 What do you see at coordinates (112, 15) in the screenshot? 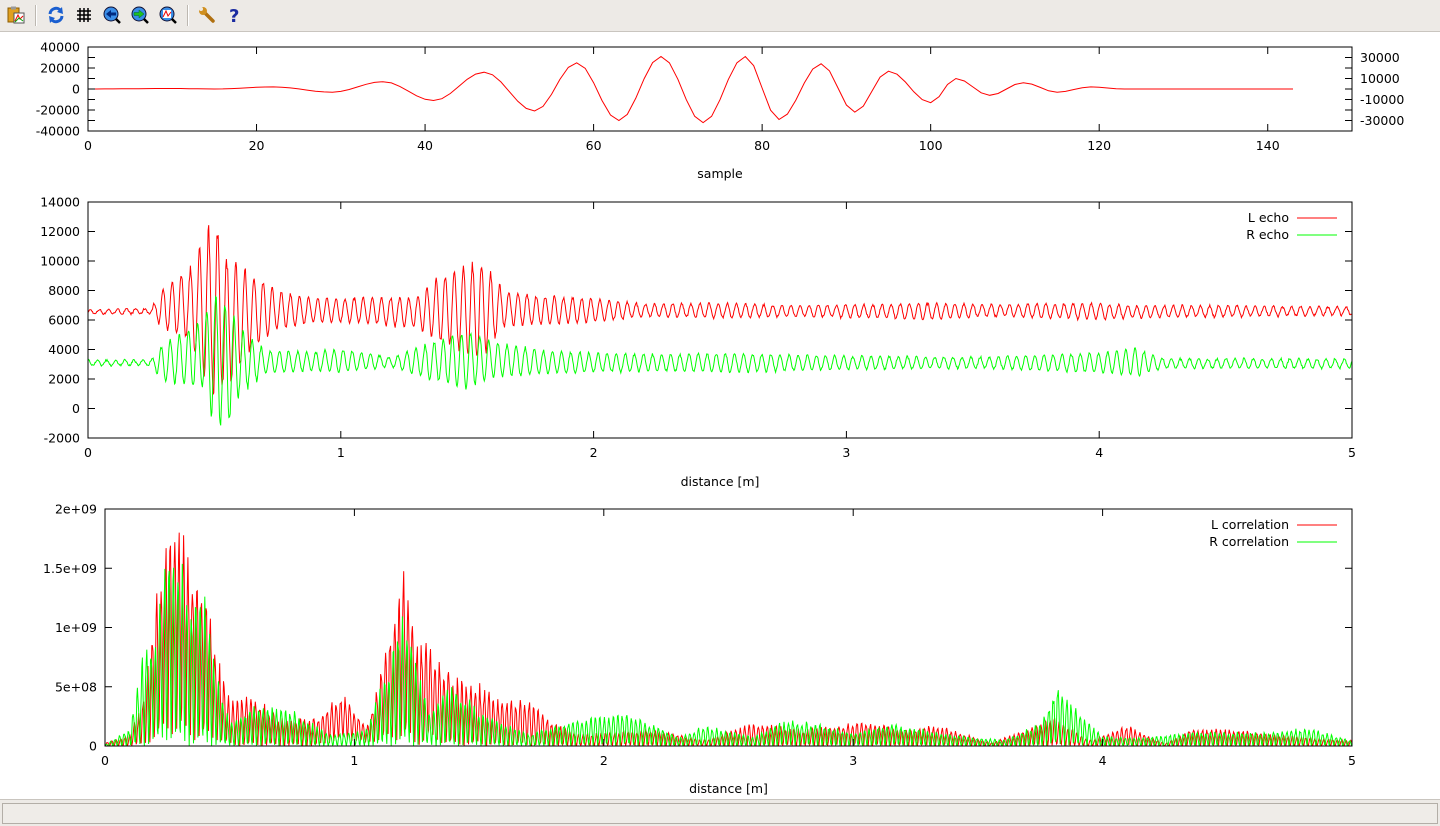
I see `zoom-previous-icon` at bounding box center [112, 15].